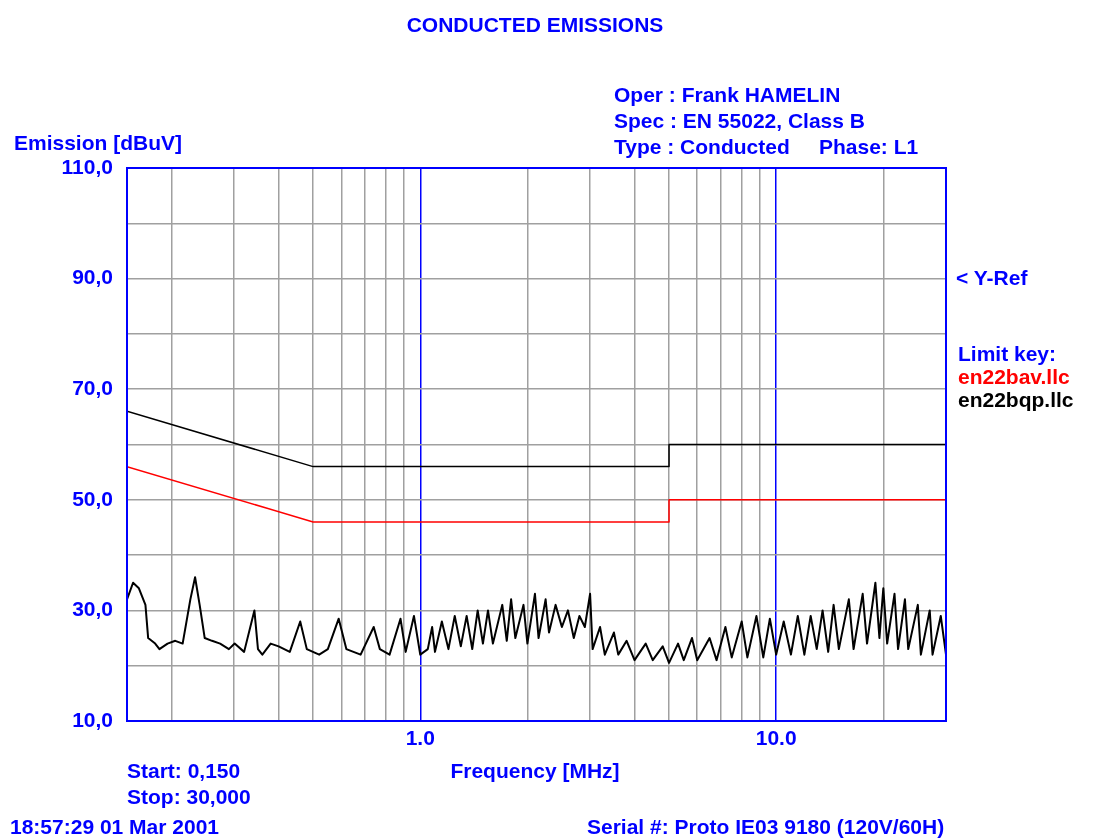 The height and width of the screenshot is (840, 1119). I want to click on y-tick-label: 110,0, so click(87, 166).